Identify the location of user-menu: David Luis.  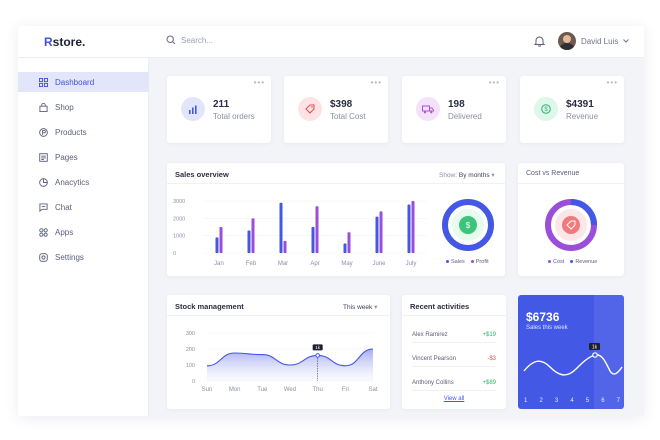
(594, 41).